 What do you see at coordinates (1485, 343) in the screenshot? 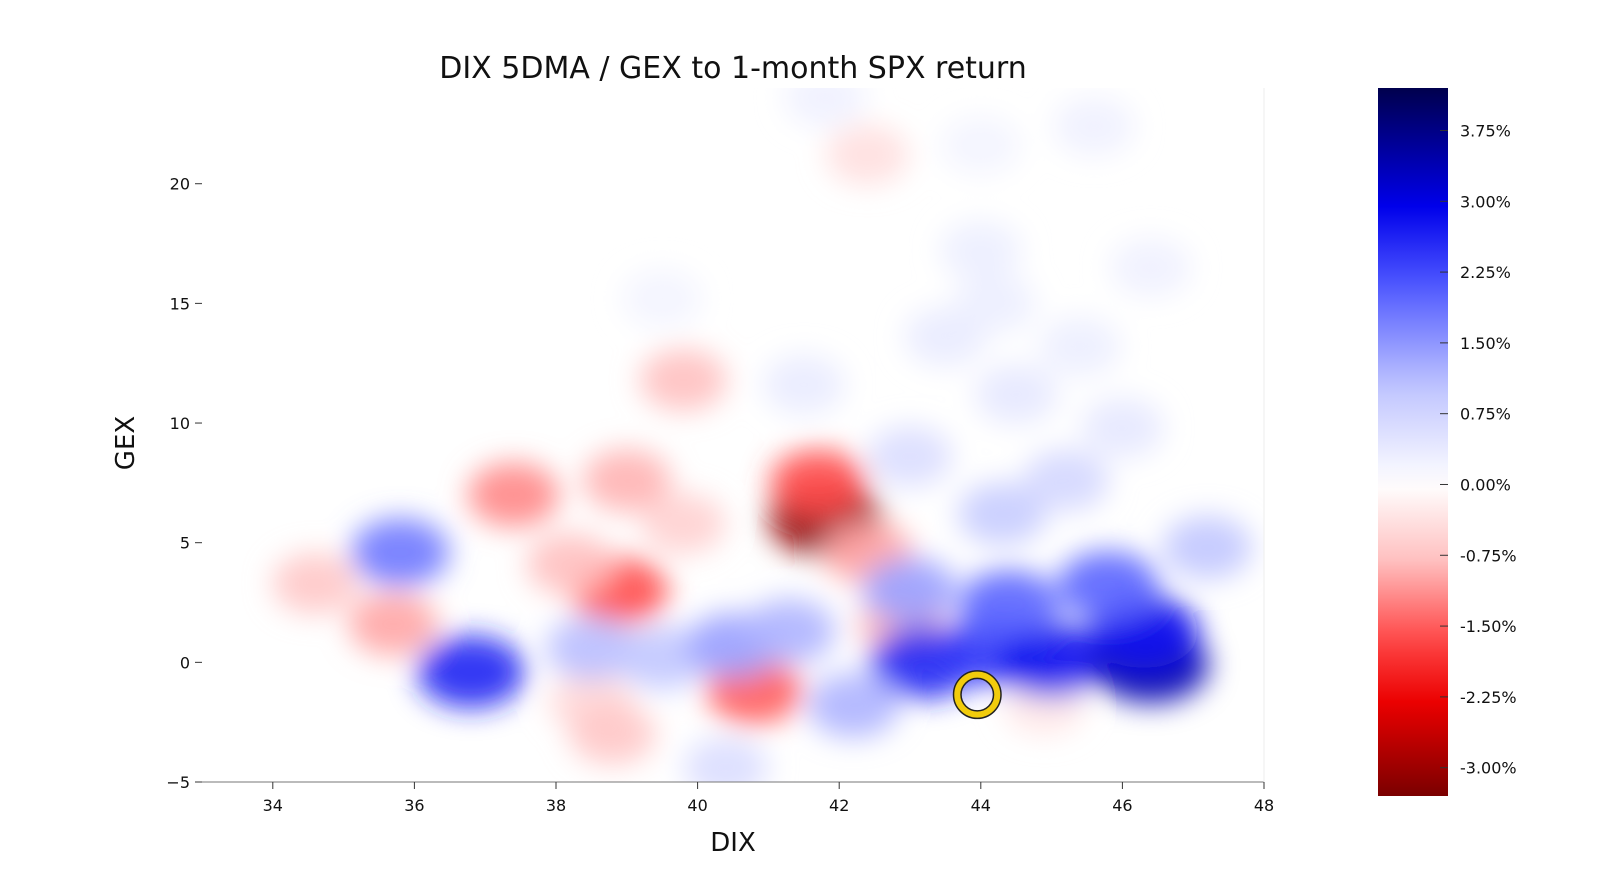
I see `colorbar-tick-label: 1.50%` at bounding box center [1485, 343].